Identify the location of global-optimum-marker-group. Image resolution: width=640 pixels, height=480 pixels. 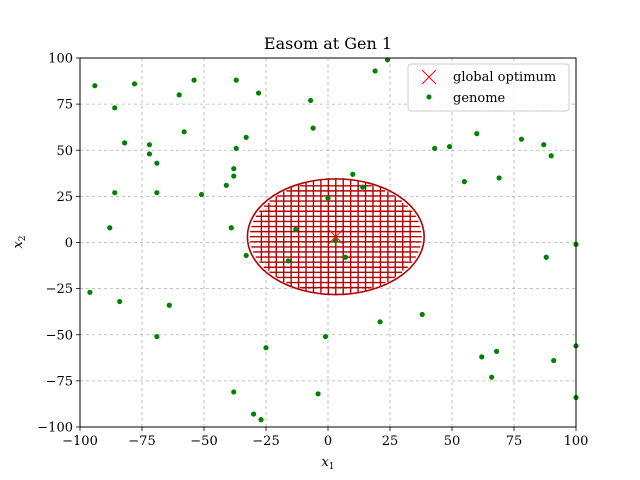
(336, 237).